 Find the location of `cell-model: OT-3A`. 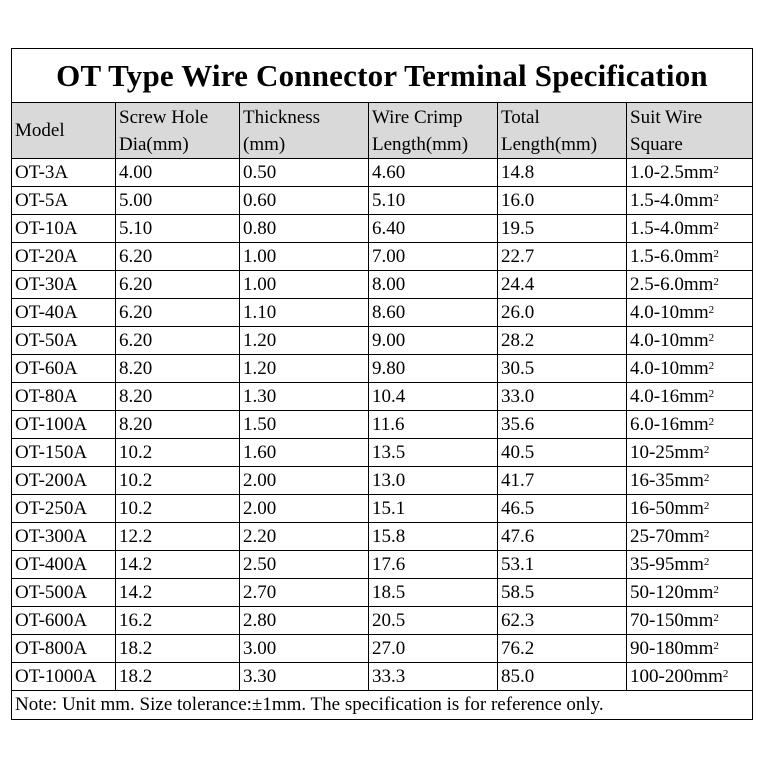

cell-model: OT-3A is located at coordinates (63, 172).